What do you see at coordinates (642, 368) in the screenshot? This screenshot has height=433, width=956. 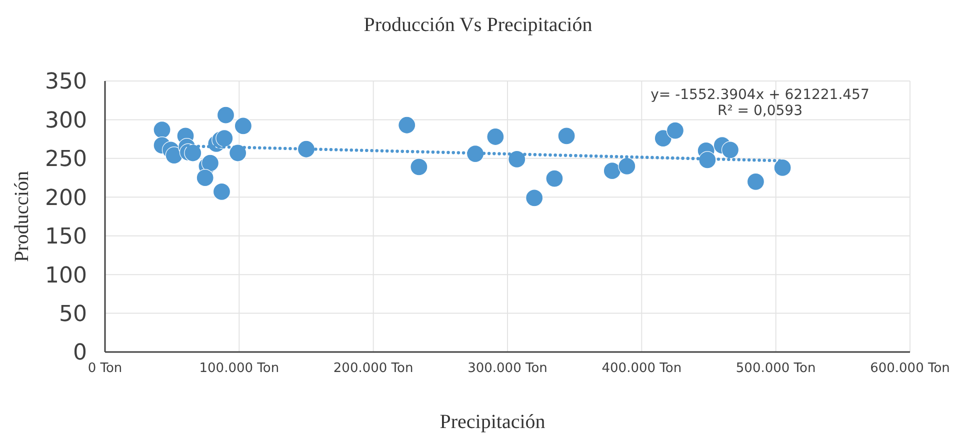 I see `x-tick-label: 400.000 Ton` at bounding box center [642, 368].